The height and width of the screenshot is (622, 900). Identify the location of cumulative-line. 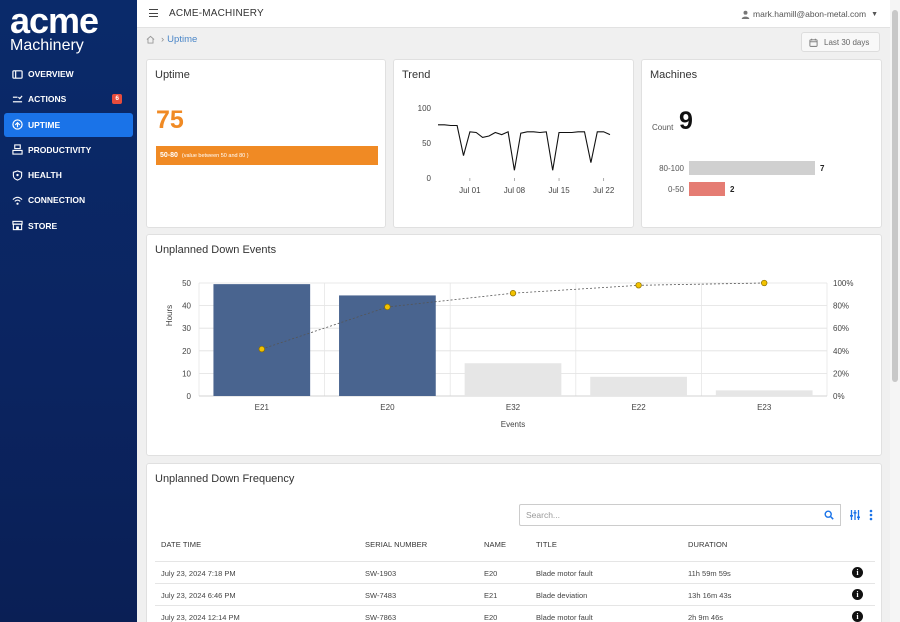
(513, 316).